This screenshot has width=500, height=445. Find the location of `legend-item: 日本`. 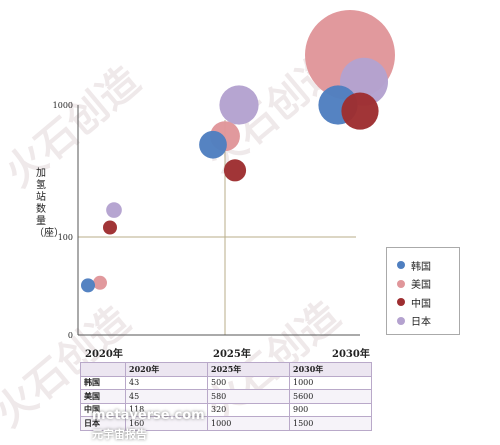

legend-item: 日本 is located at coordinates (428, 321).